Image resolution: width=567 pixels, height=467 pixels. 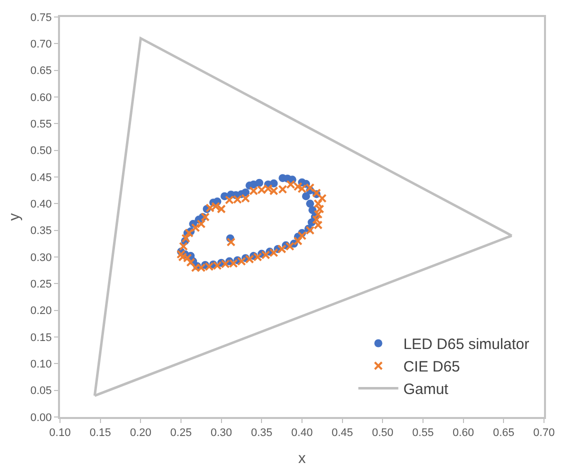 What do you see at coordinates (41, 151) in the screenshot?
I see `y-tick-label: 0.50` at bounding box center [41, 151].